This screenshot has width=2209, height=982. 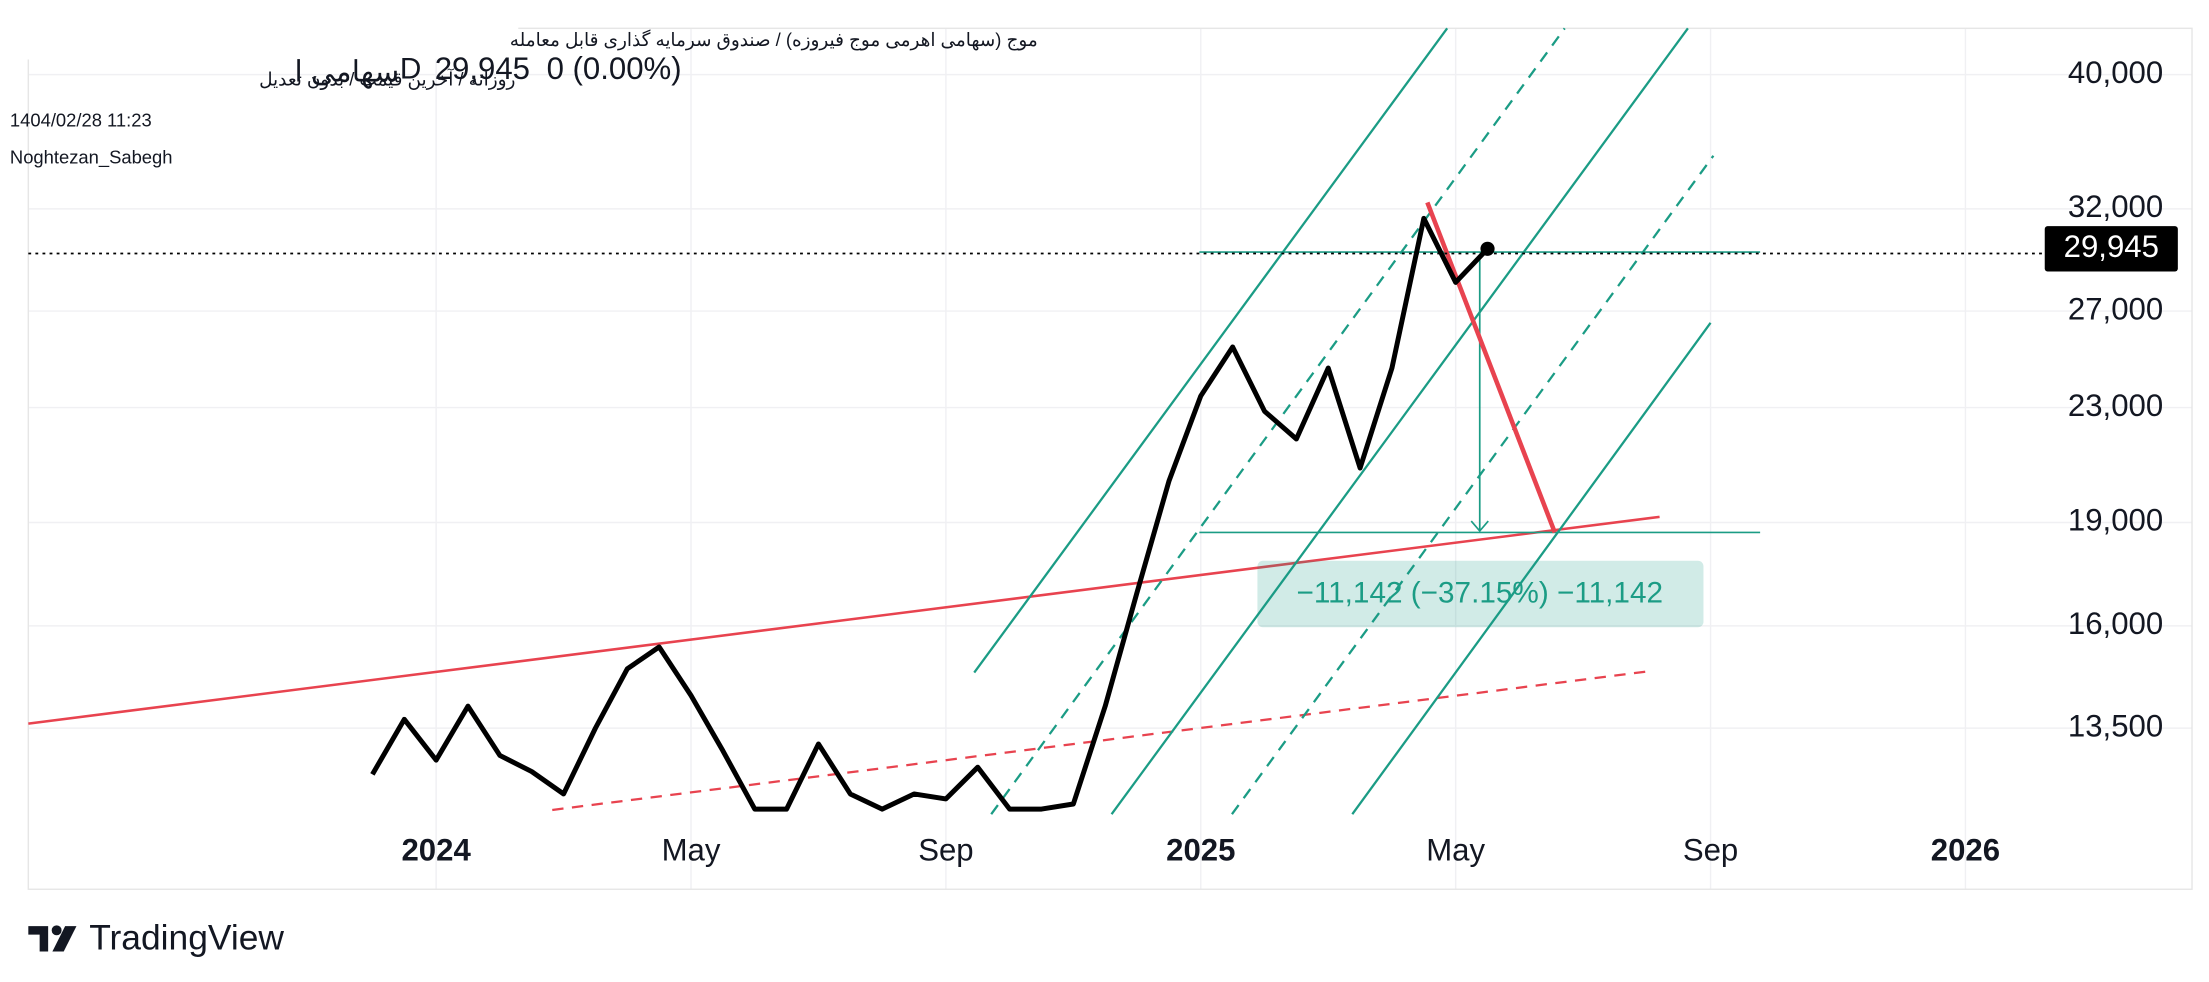 I want to click on brand-name: TradingView, so click(x=186, y=938).